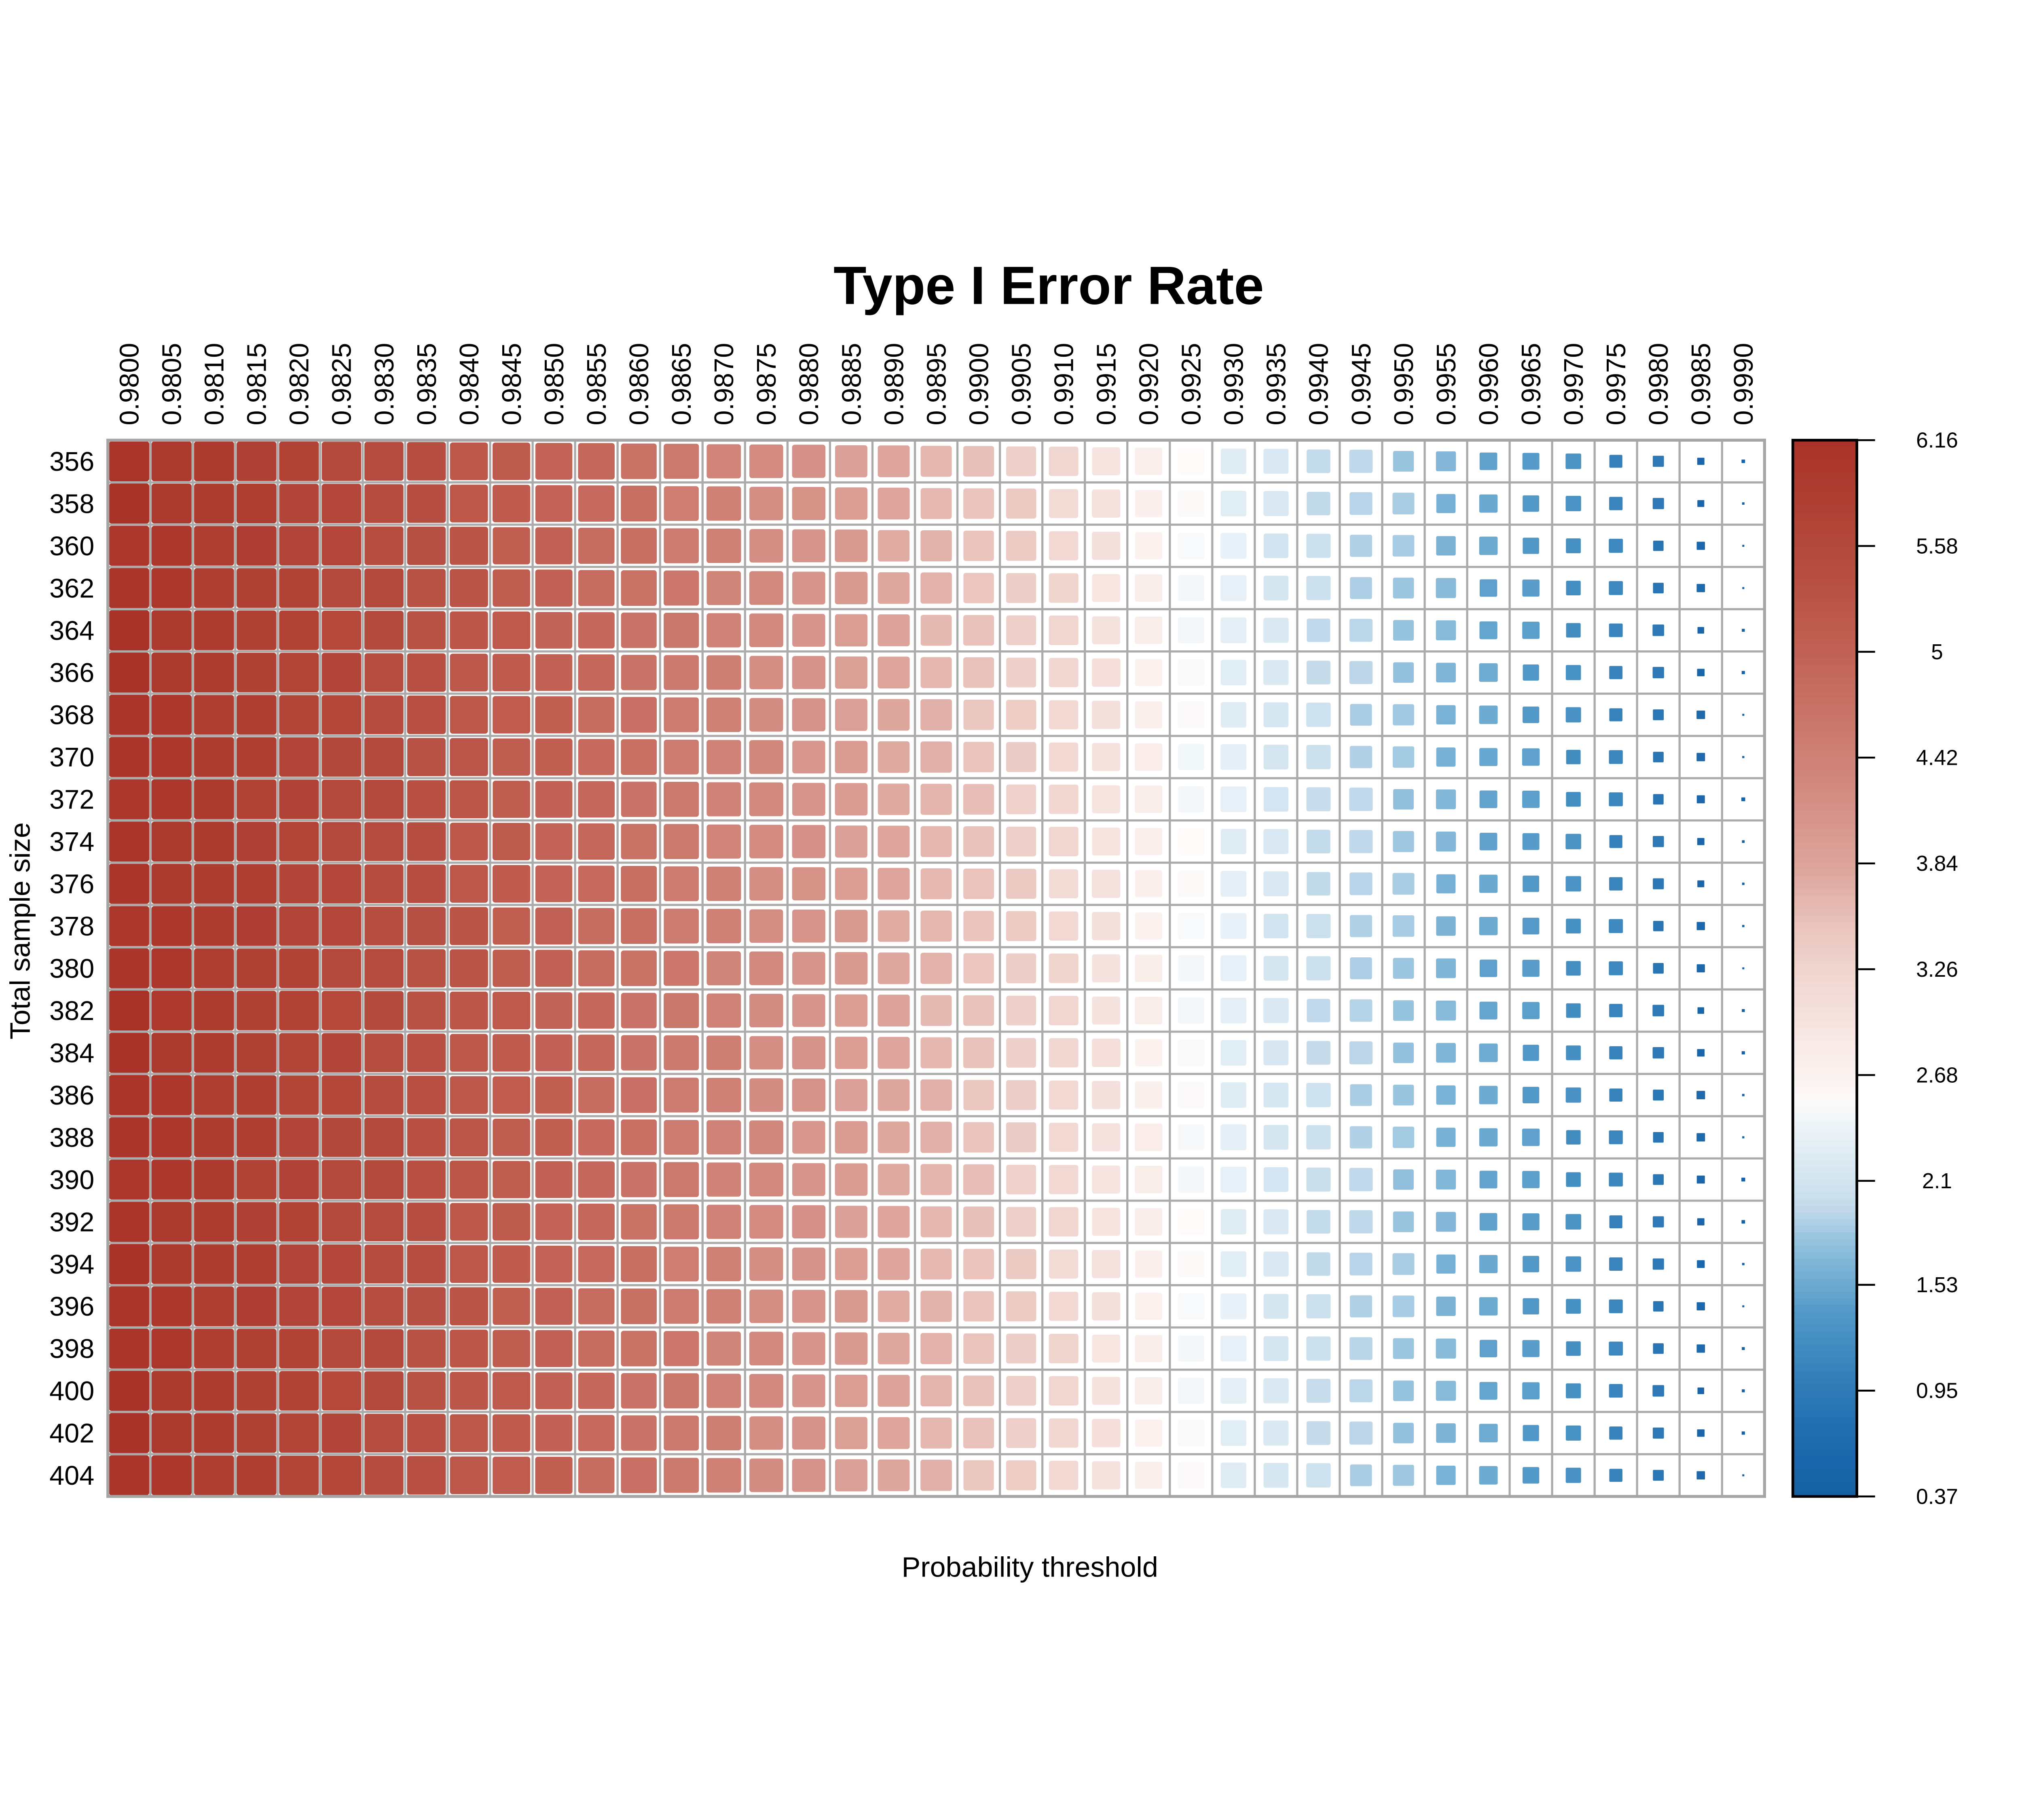  Describe the element at coordinates (71, 715) in the screenshot. I see `y-tick-label: 368` at that location.